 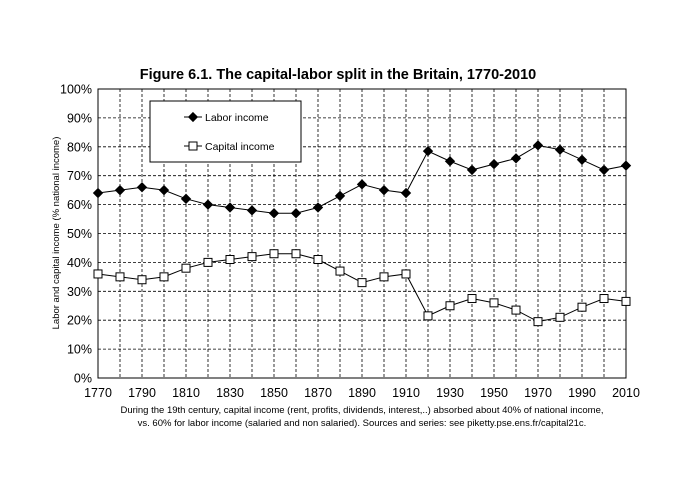 What do you see at coordinates (538, 393) in the screenshot?
I see `x-tick-label: 1970` at bounding box center [538, 393].